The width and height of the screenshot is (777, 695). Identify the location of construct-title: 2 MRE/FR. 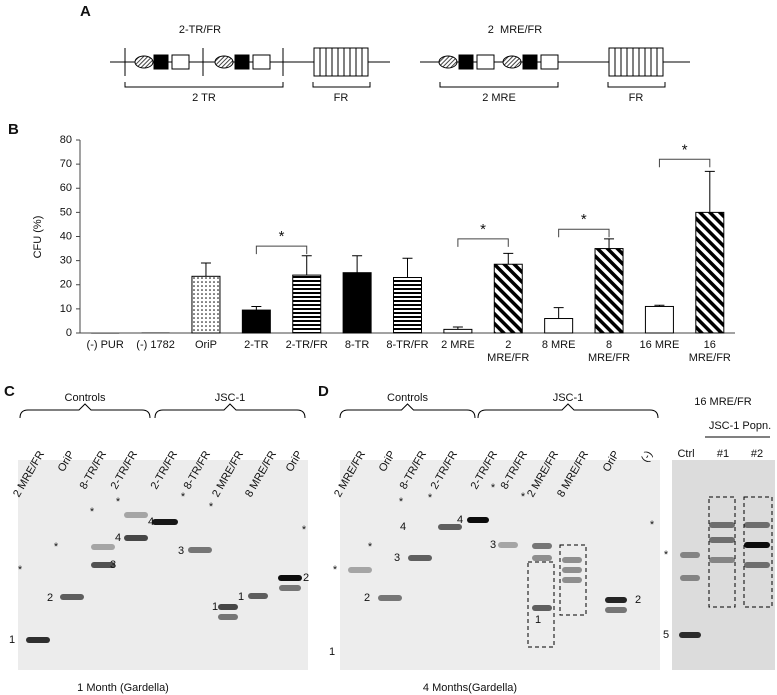
(515, 30).